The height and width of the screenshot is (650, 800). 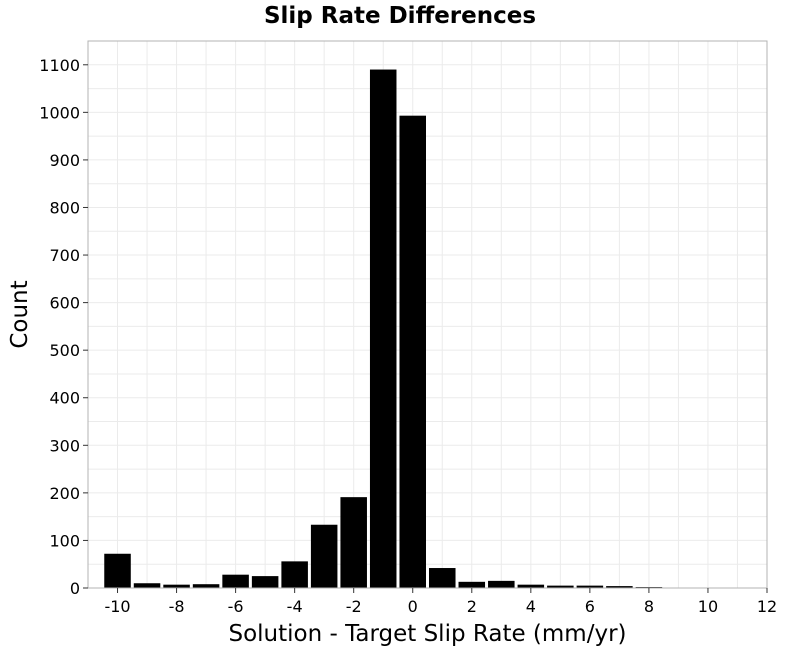 I want to click on x-tick-label: 0, so click(x=413, y=606).